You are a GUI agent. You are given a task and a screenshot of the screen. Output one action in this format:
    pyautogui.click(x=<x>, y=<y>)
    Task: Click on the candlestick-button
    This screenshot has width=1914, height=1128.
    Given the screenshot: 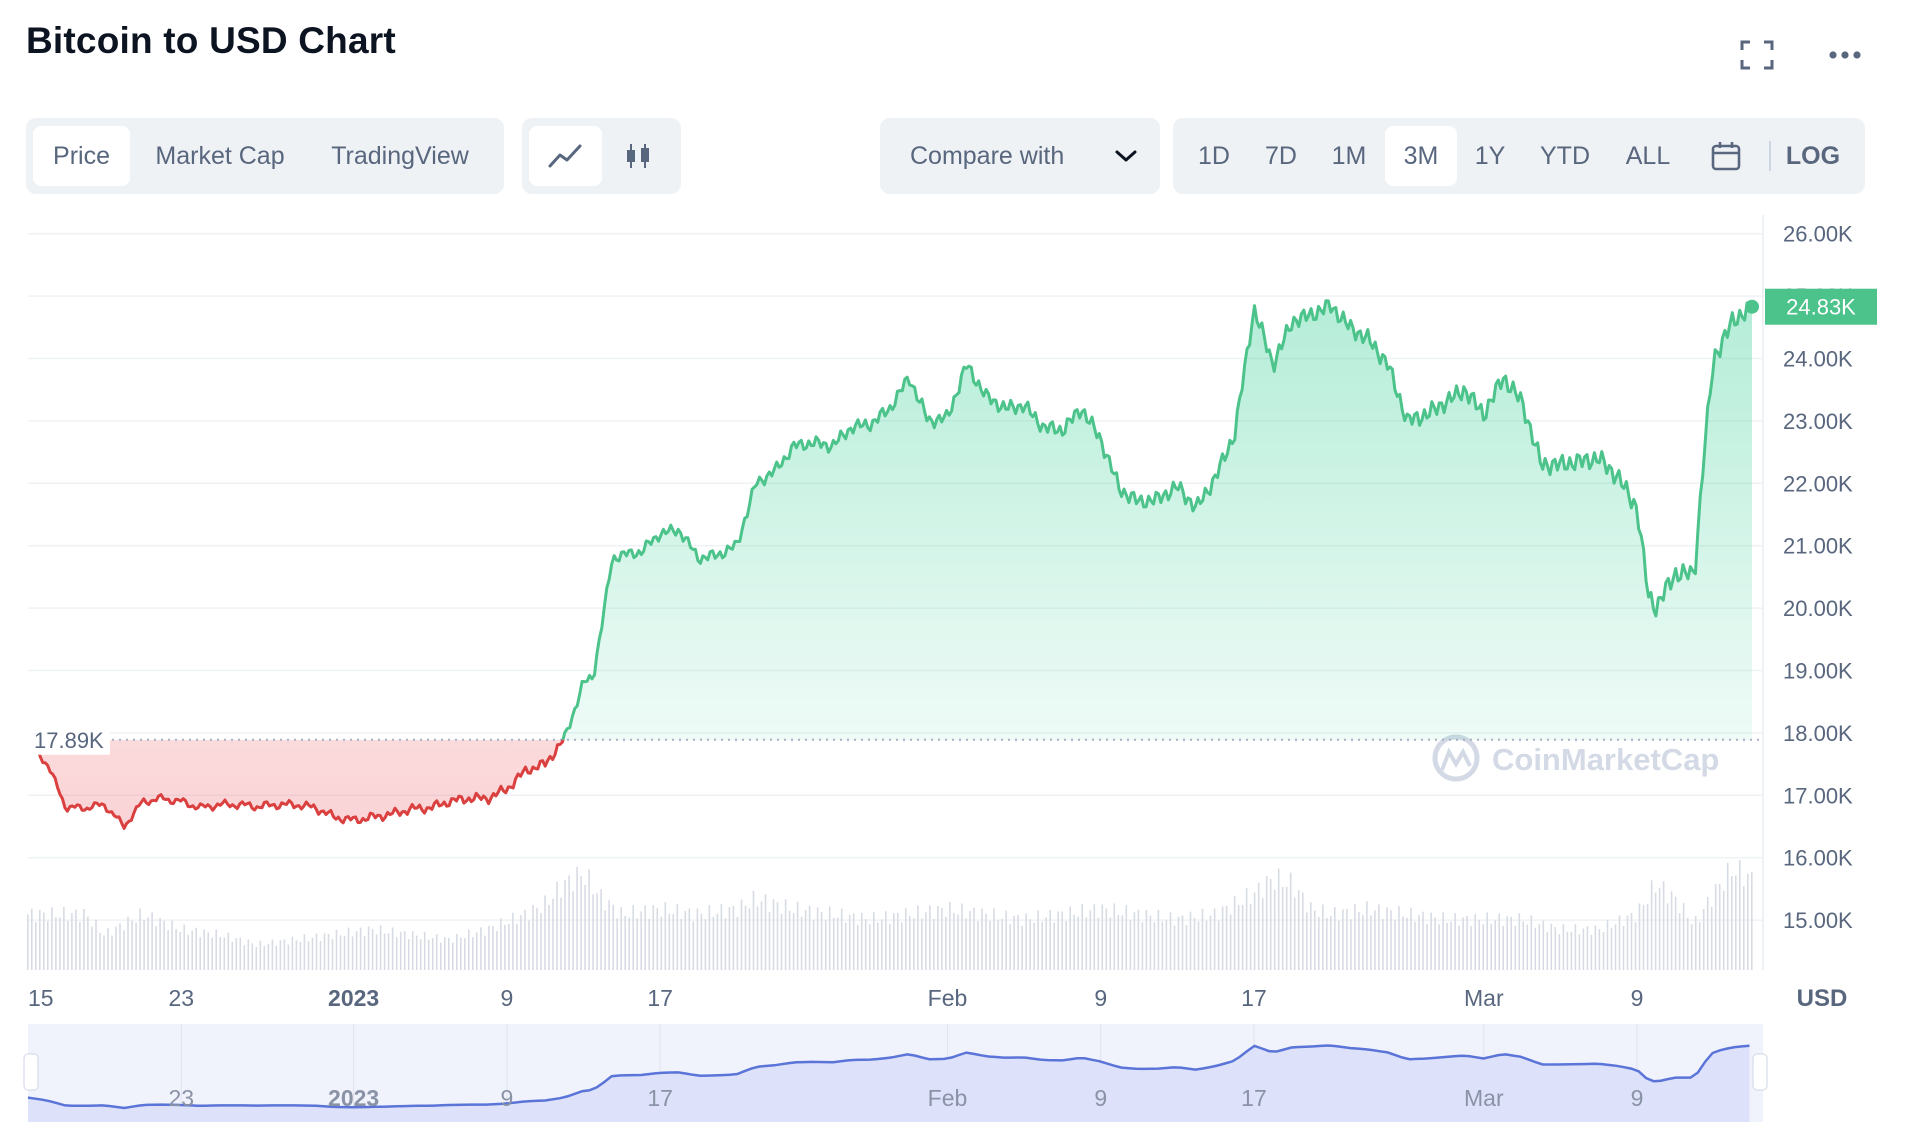 What is the action you would take?
    pyautogui.click(x=638, y=156)
    